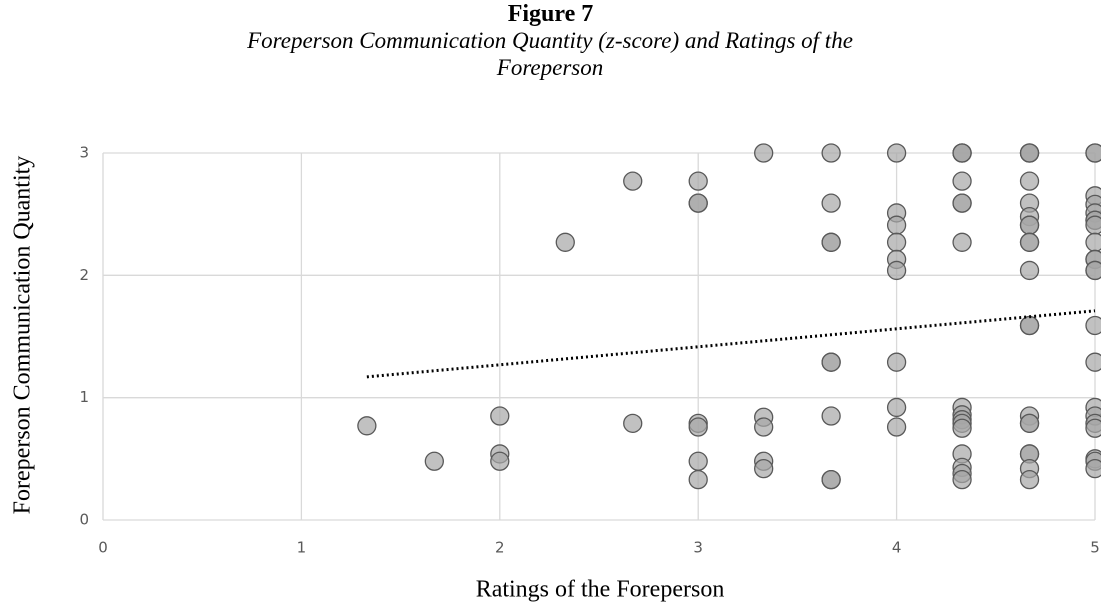 The height and width of the screenshot is (611, 1101). Describe the element at coordinates (1095, 548) in the screenshot. I see `x-tick-label: 5` at that location.